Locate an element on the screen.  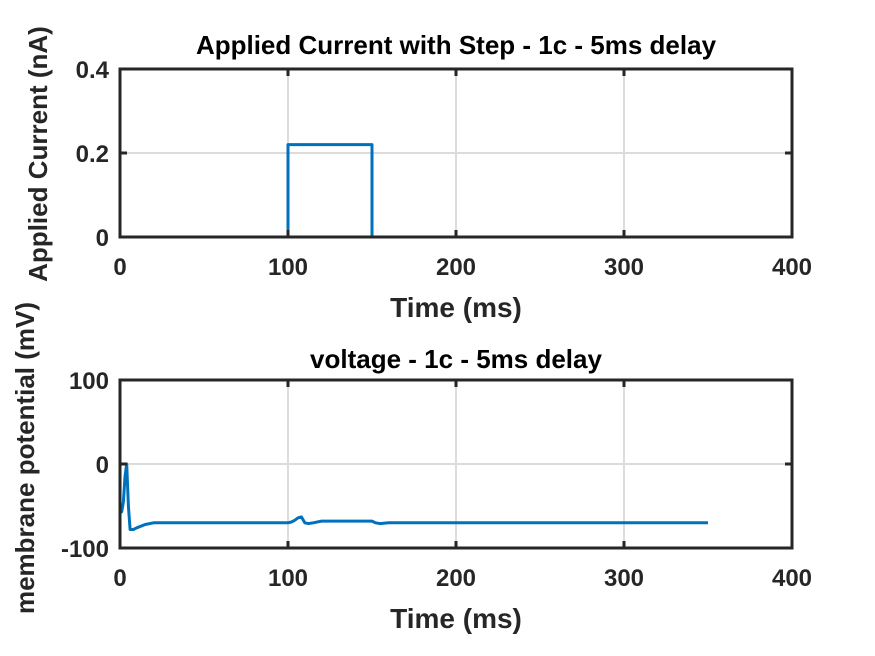
applied-current-x-tick-label: 400 is located at coordinates (792, 267).